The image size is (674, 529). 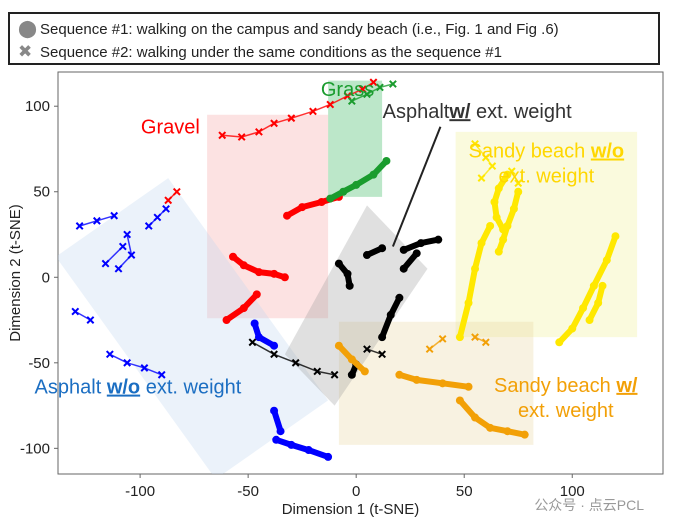 What do you see at coordinates (71, 388) in the screenshot?
I see `region-label-text: Asphalt` at bounding box center [71, 388].